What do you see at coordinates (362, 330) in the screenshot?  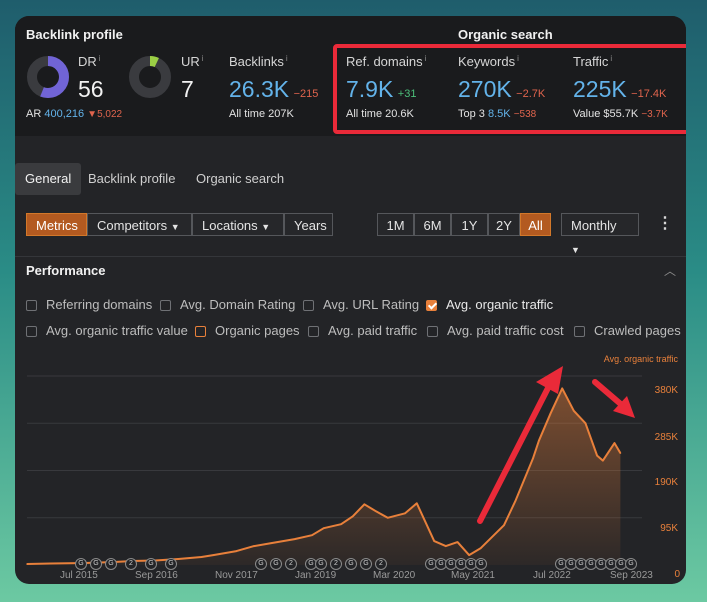 I see `checkbox-avg-paid-traffic: Avg. paid traffic` at bounding box center [362, 330].